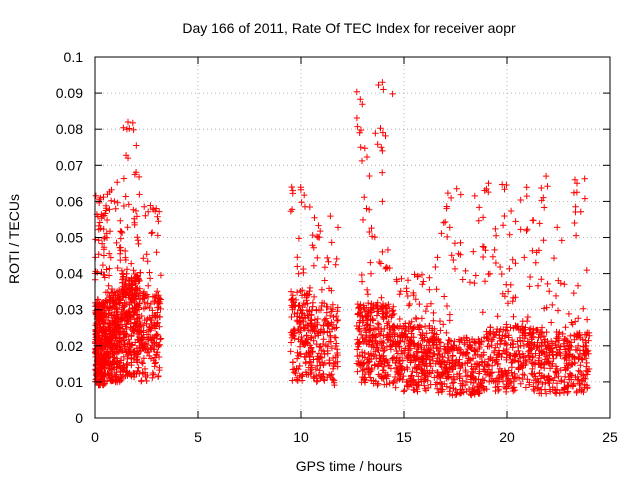  Describe the element at coordinates (69, 93) in the screenshot. I see `y-tick-label: 0.09` at that location.